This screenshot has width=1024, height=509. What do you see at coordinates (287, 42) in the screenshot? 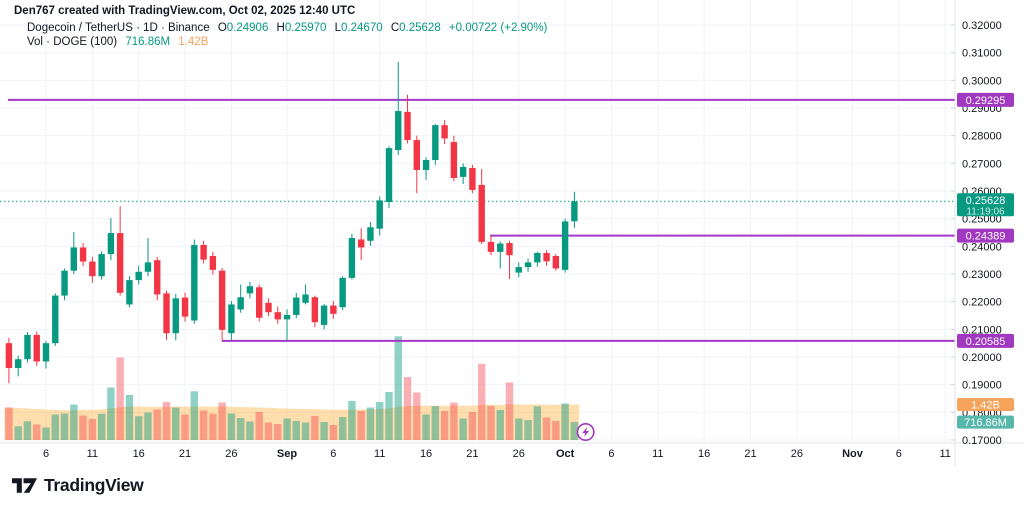
I see `legend-volume-row: Vol · DOGE (100) 716.86M 1.42B` at bounding box center [287, 42].